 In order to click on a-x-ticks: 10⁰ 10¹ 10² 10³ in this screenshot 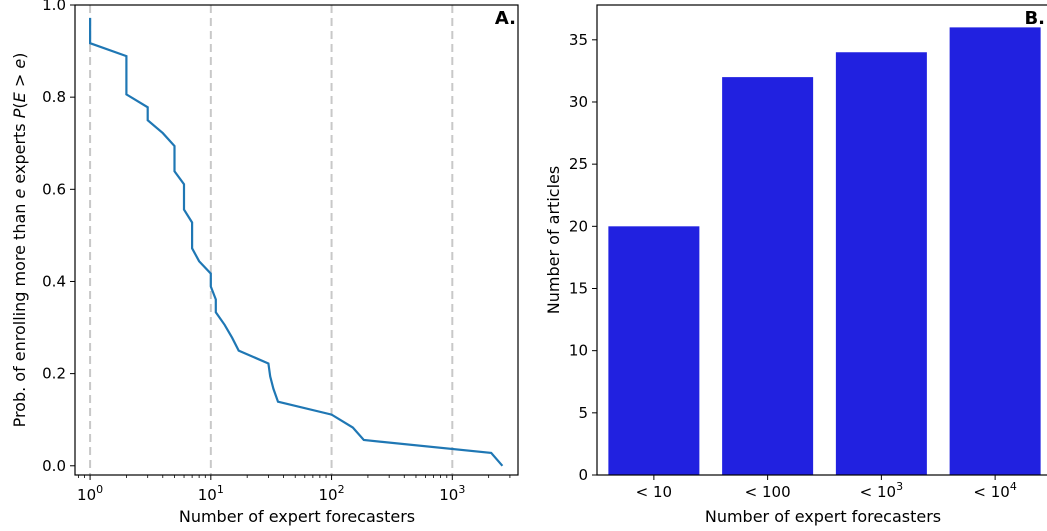, I will do `click(294, 489)`.